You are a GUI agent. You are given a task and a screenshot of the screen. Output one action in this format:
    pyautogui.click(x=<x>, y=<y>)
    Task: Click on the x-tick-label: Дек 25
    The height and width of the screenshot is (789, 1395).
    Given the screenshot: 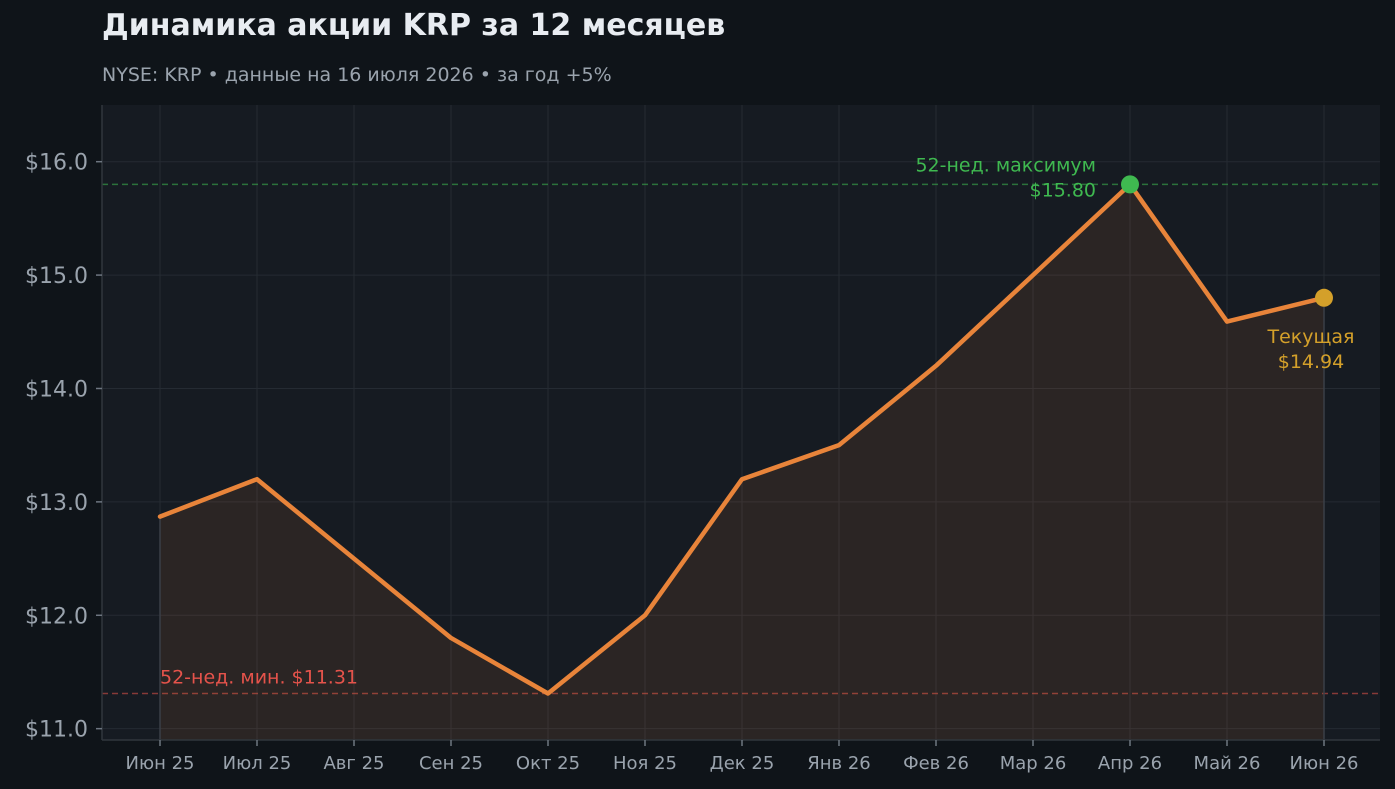 What is the action you would take?
    pyautogui.click(x=742, y=763)
    